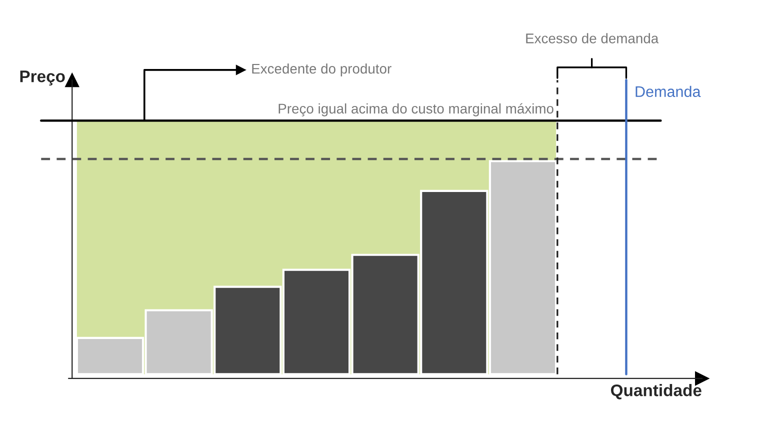 The width and height of the screenshot is (763, 435). I want to click on text: Excesso de demanda, so click(592, 38).